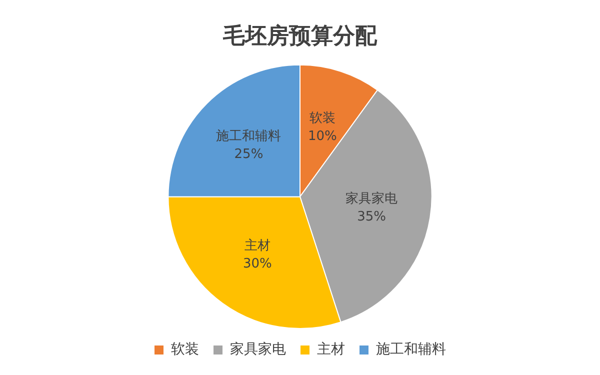  I want to click on data-label: 10%, so click(322, 136).